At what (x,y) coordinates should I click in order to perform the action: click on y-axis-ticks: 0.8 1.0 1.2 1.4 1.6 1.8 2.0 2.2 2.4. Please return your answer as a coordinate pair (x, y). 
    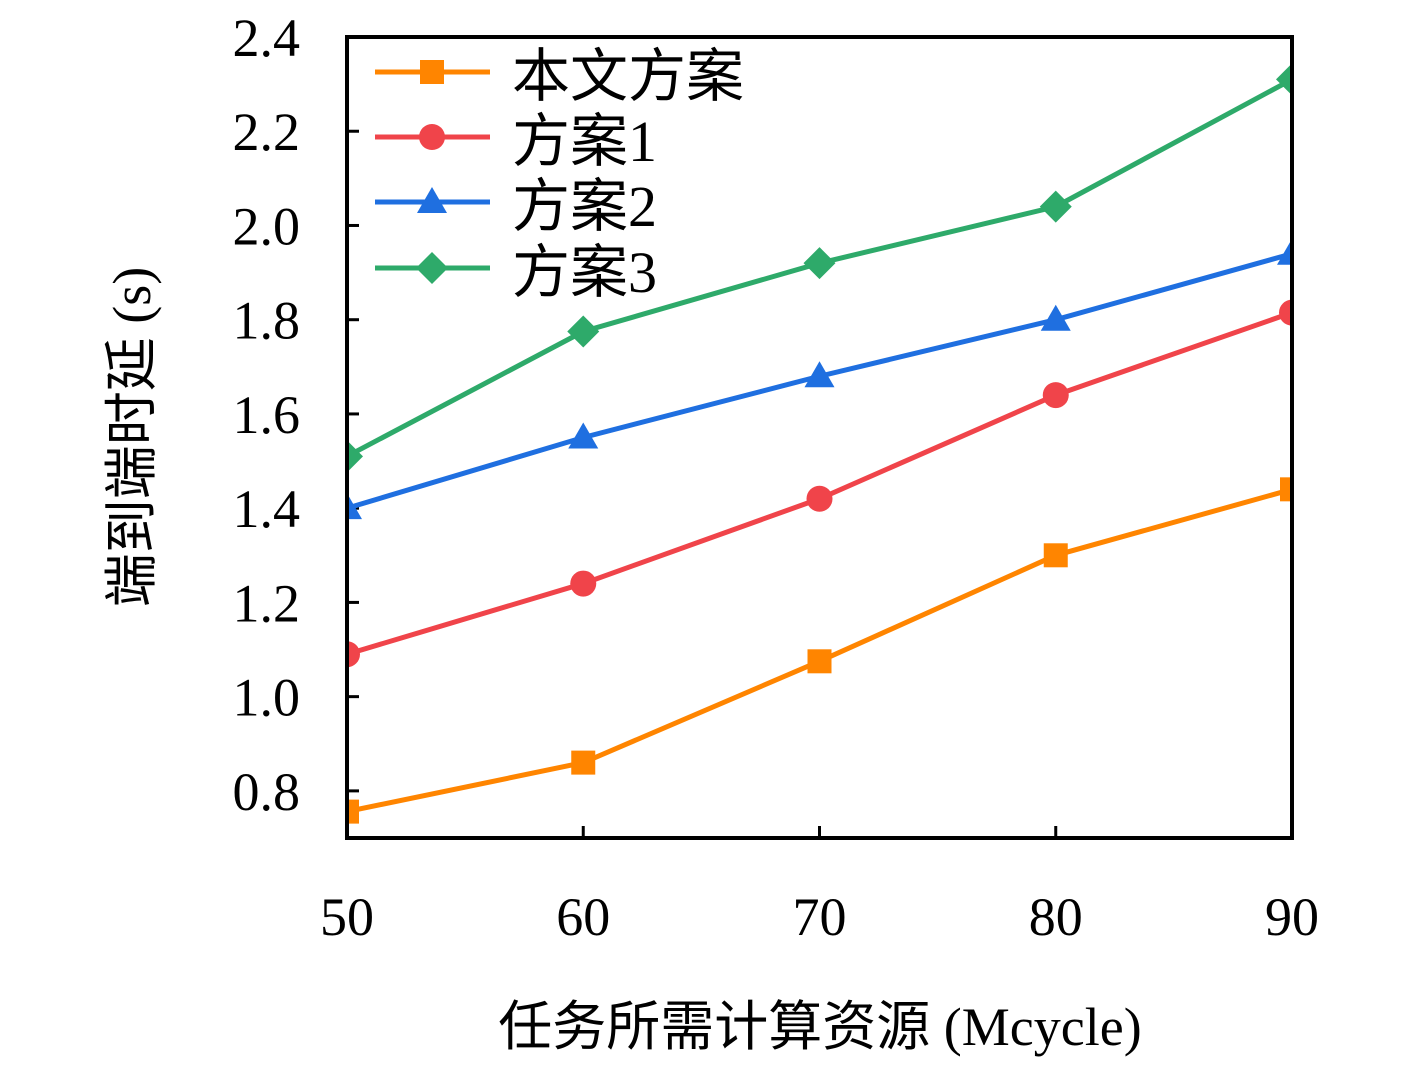
    Looking at the image, I should click on (296, 415).